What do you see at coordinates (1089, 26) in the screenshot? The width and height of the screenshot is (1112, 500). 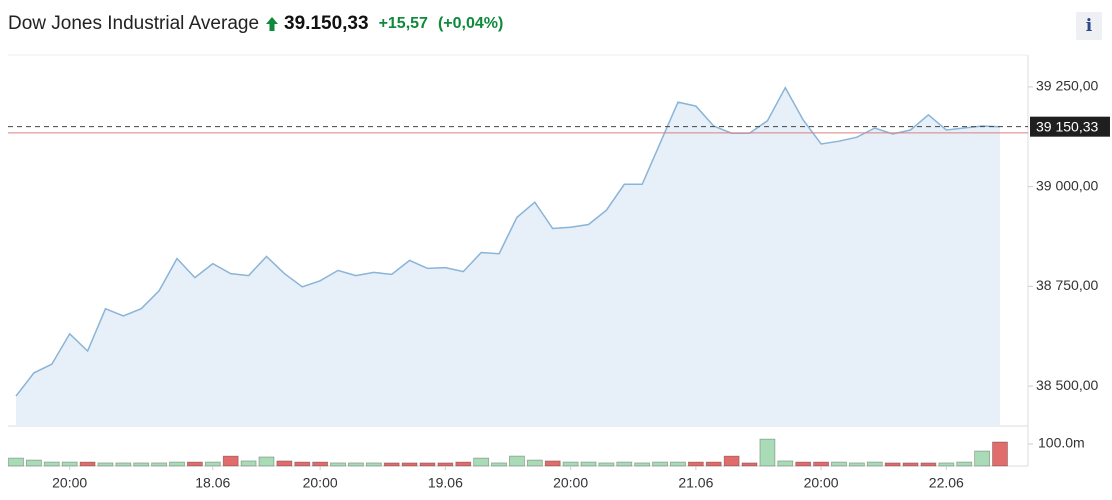 I see `info-button: i` at bounding box center [1089, 26].